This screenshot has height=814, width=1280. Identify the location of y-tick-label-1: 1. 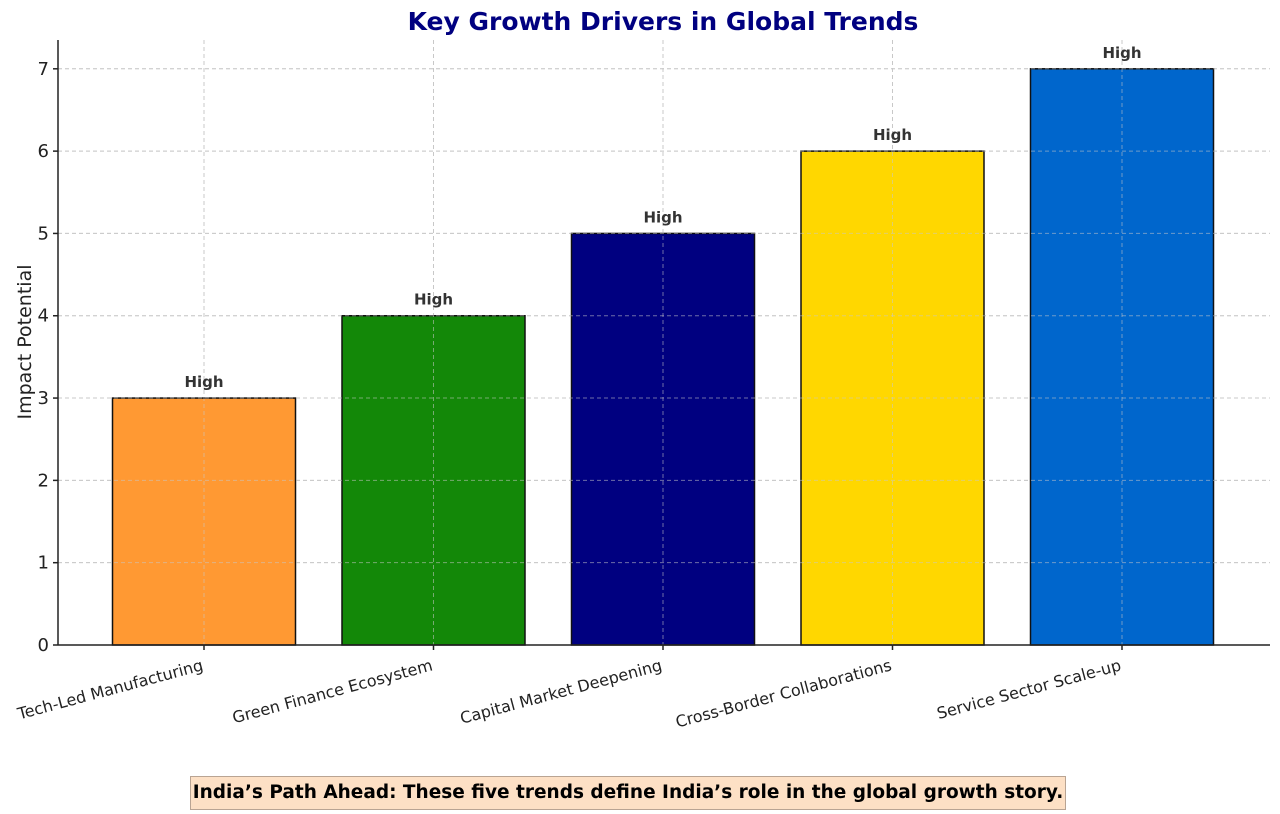
(43, 563).